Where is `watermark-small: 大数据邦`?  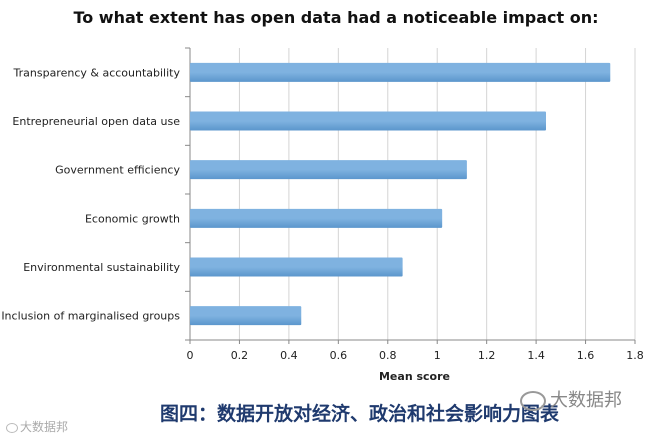 watermark-small: 大数据邦 is located at coordinates (37, 426).